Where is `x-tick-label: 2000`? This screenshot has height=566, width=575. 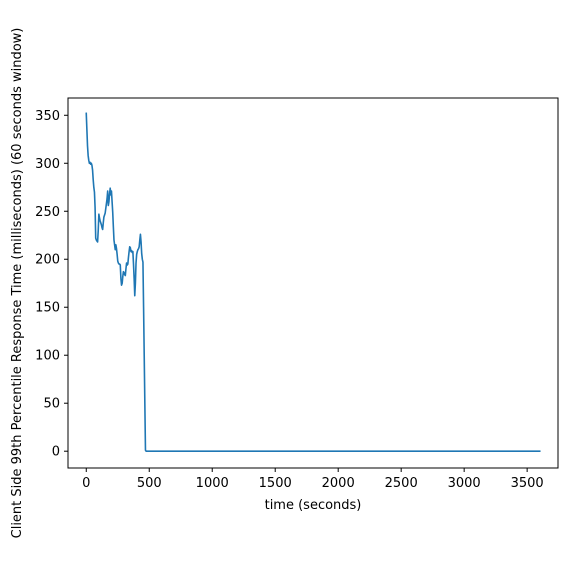
x-tick-label: 2000 is located at coordinates (338, 483).